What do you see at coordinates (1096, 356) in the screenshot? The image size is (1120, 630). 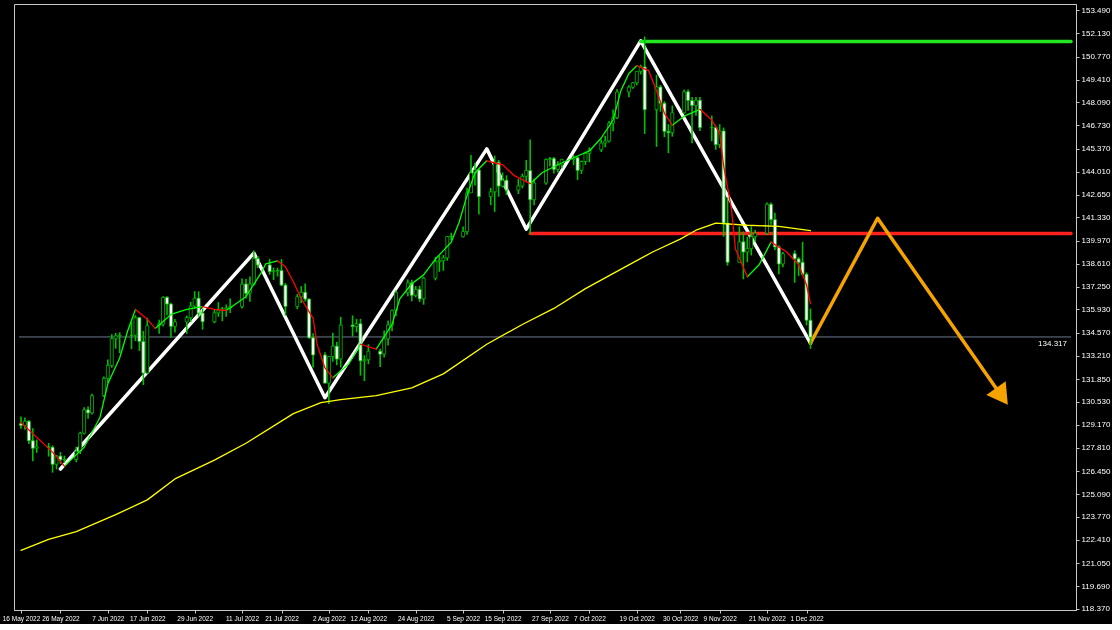 I see `y-tick-label: 133.210` at bounding box center [1096, 356].